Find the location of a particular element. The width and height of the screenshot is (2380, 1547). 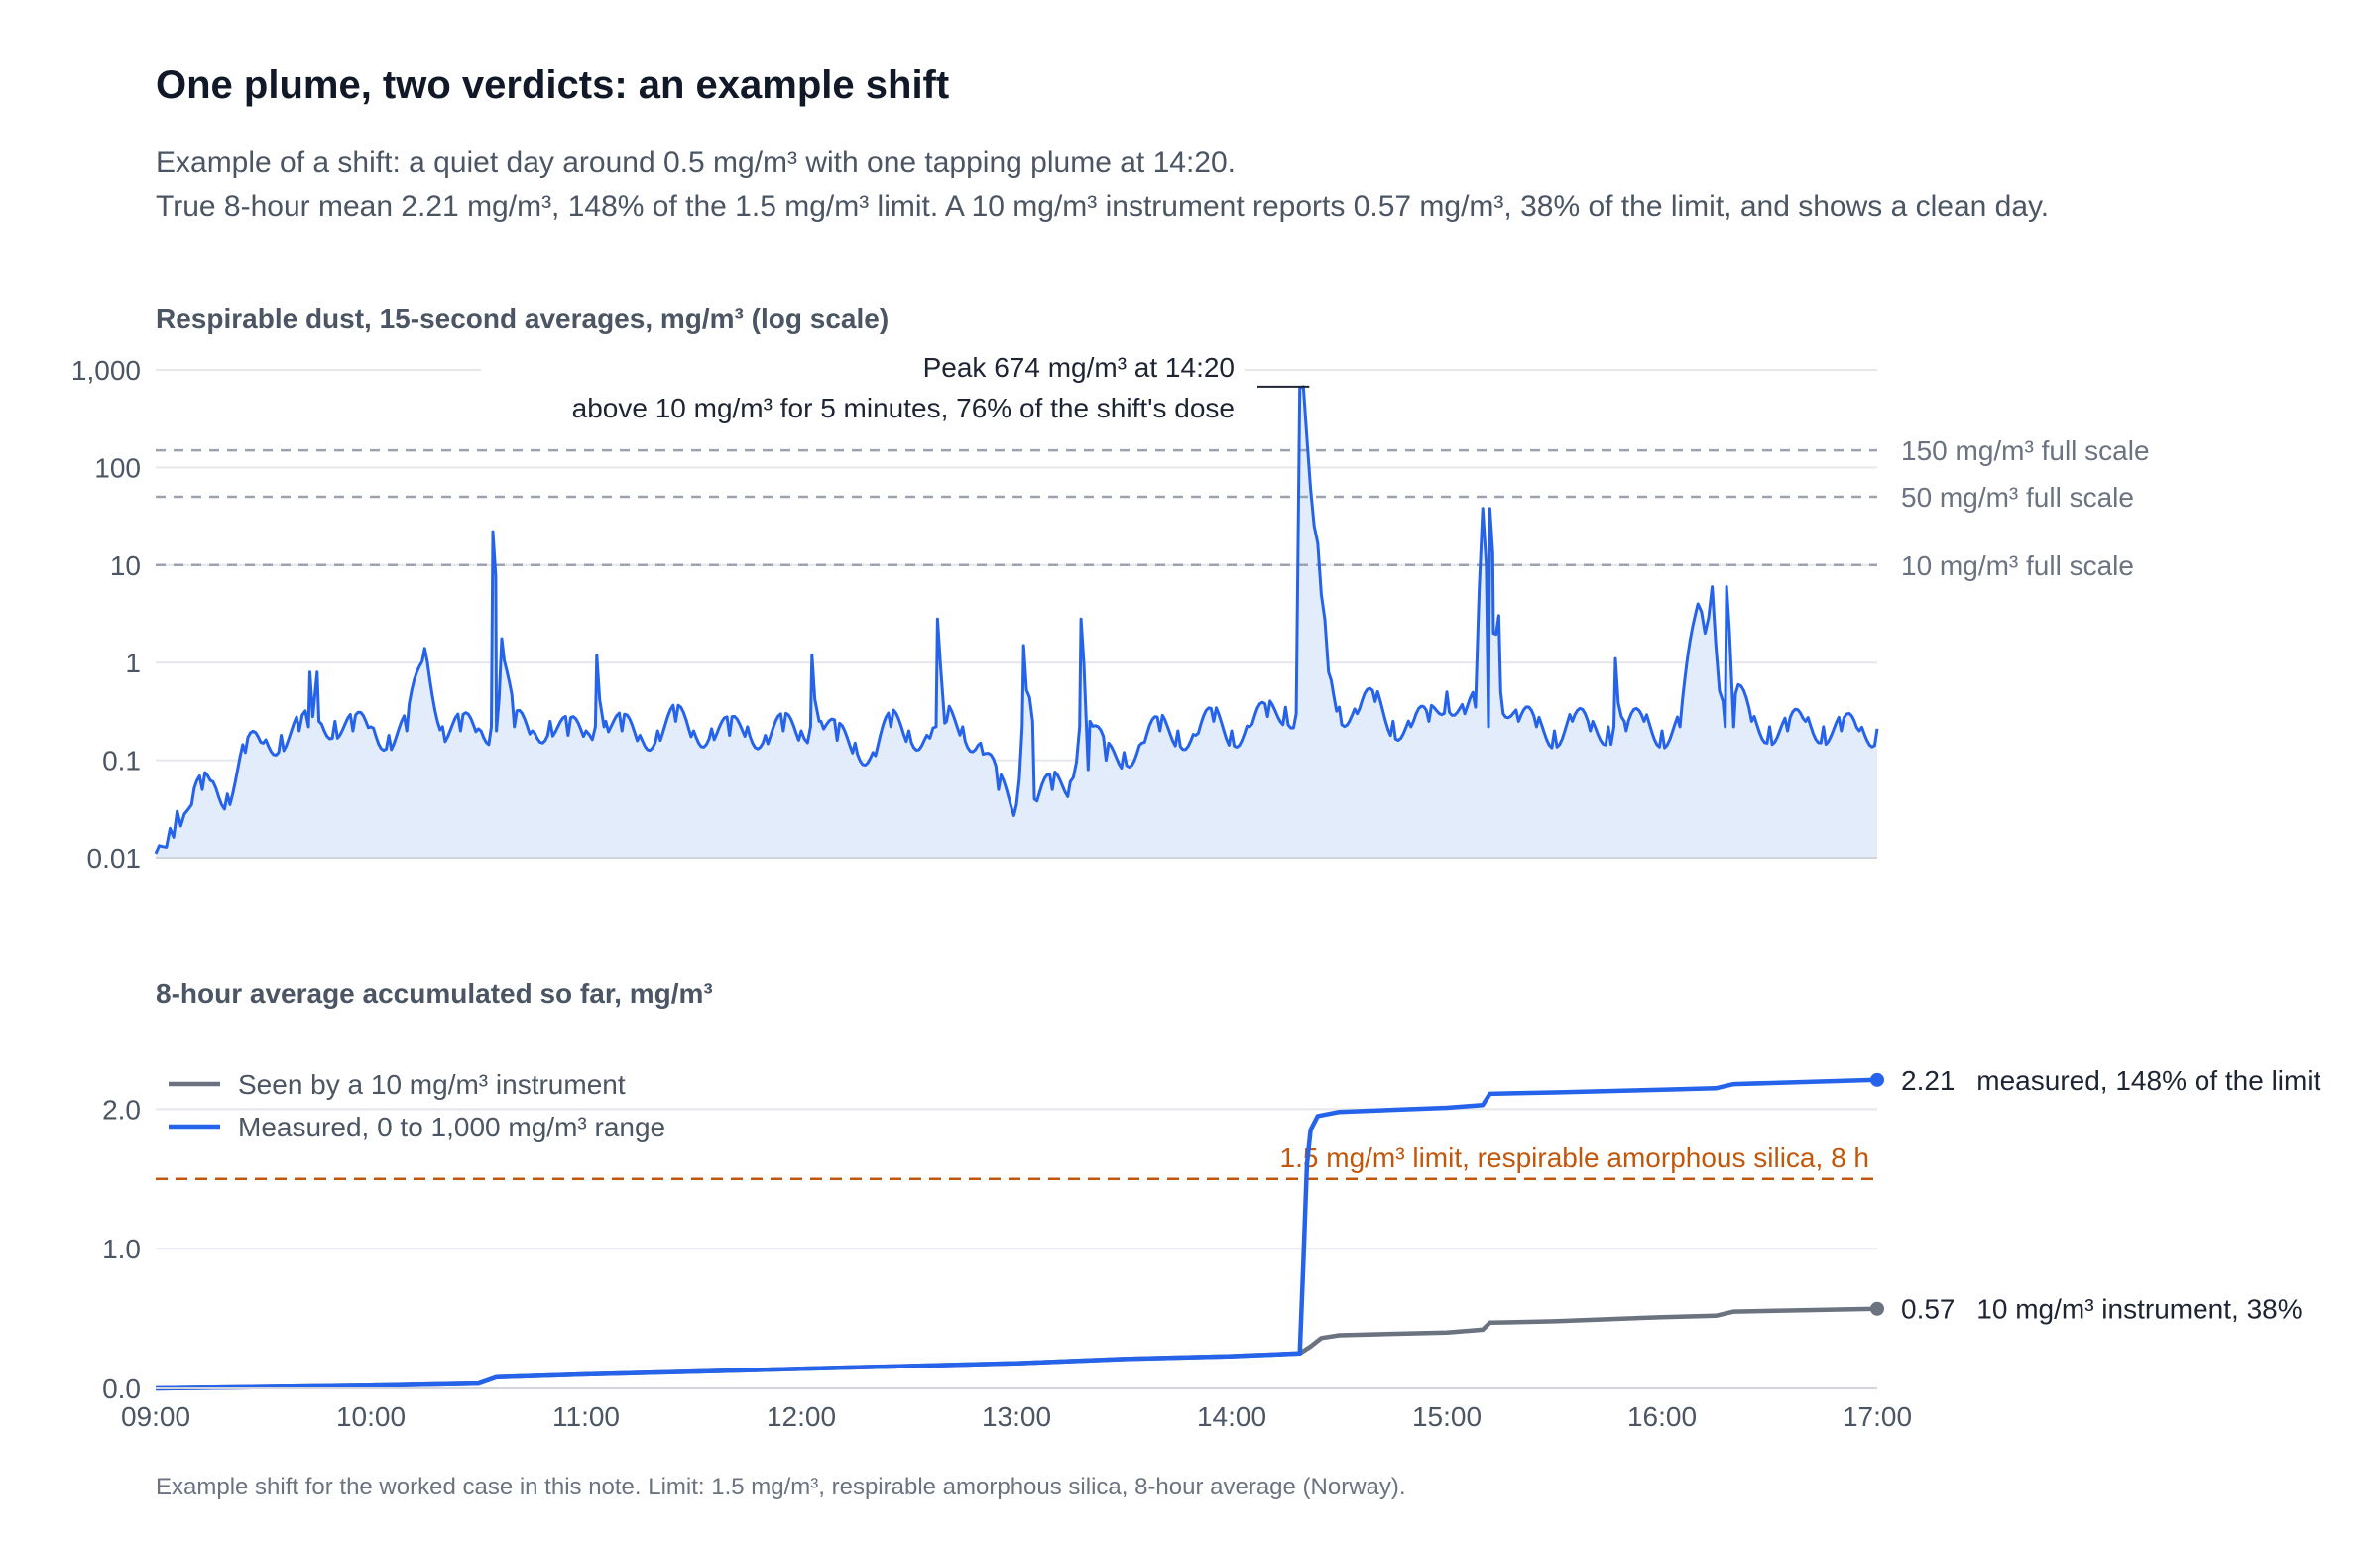

annotation-backdrop is located at coordinates (863, 388).